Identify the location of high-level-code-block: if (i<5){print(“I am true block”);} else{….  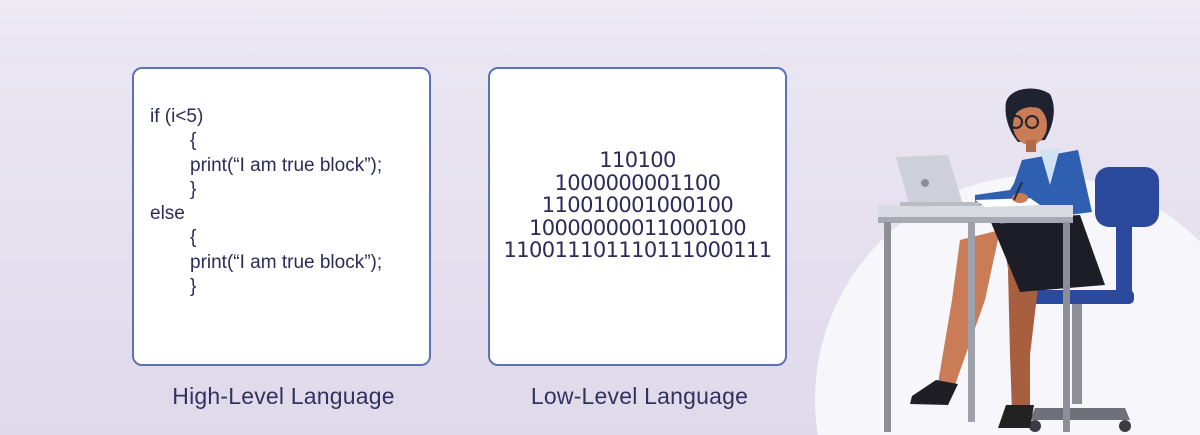
(266, 202).